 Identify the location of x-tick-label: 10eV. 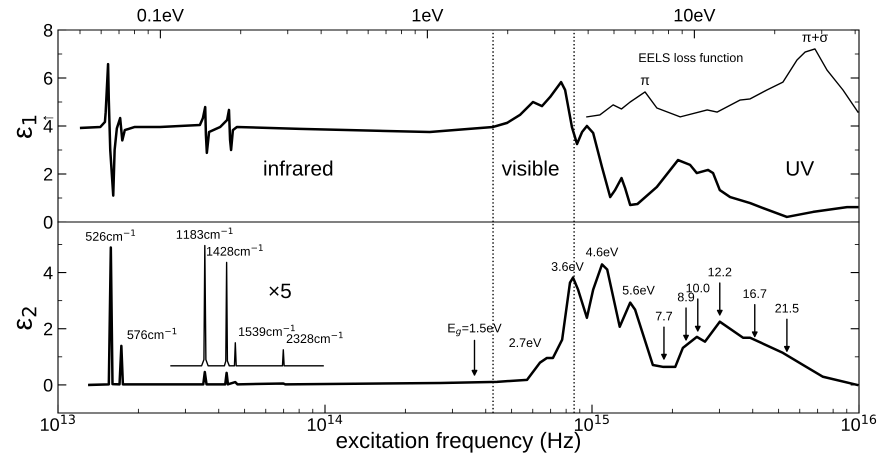
(695, 15).